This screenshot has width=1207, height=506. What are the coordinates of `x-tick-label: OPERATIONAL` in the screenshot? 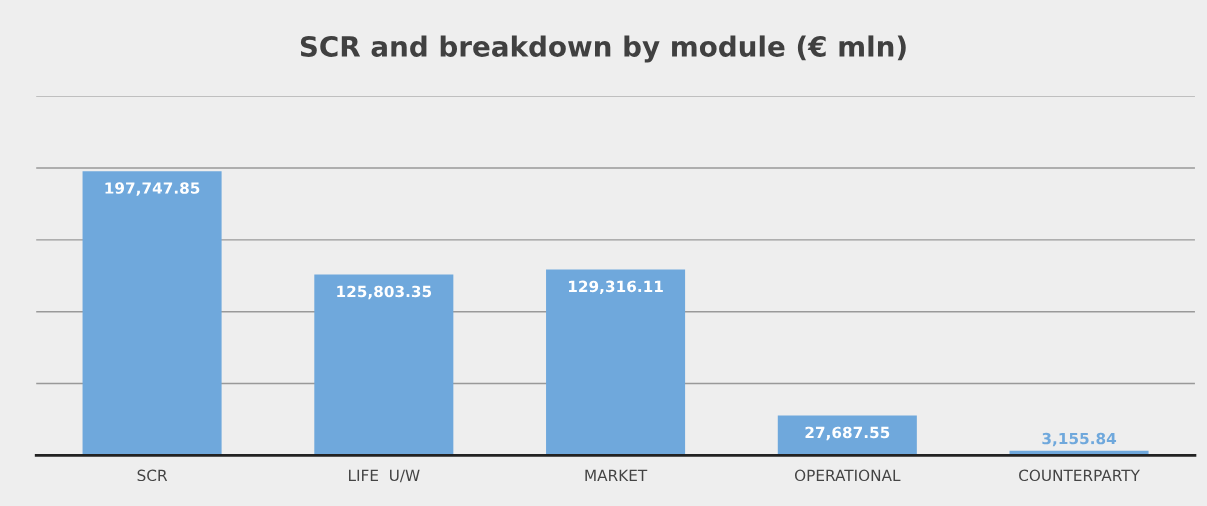 It's located at (847, 475).